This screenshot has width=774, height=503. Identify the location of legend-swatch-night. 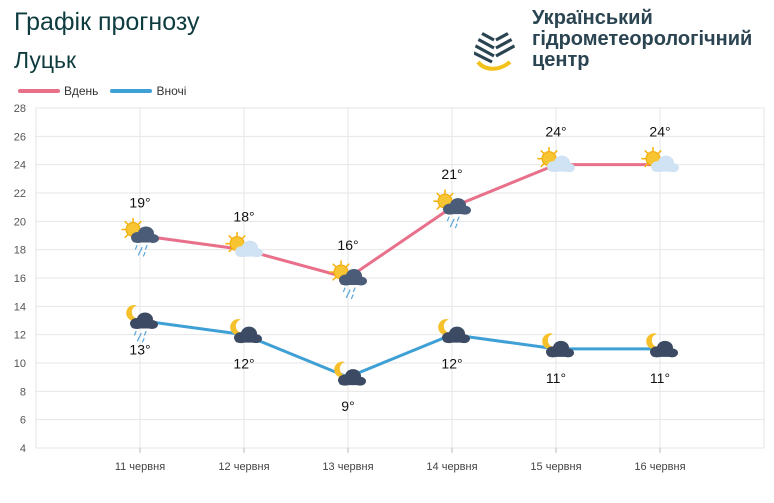
(131, 91).